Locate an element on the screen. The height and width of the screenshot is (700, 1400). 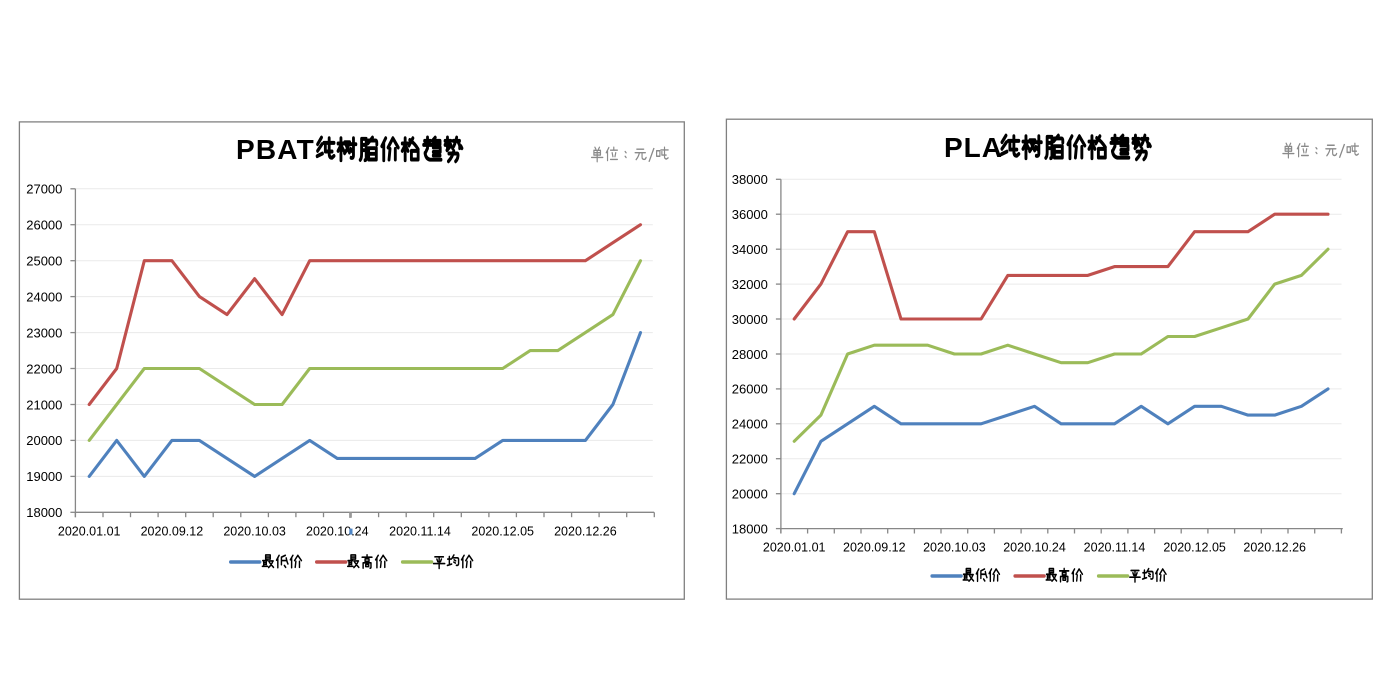
svg-text: 27000 is located at coordinates (44, 189).